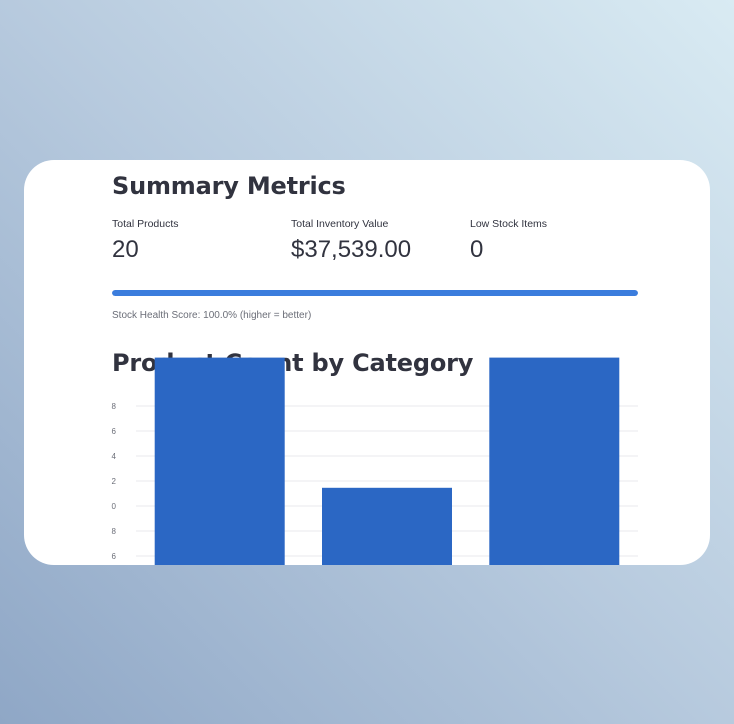  Describe the element at coordinates (114, 456) in the screenshot. I see `y-tick-label: 4` at that location.